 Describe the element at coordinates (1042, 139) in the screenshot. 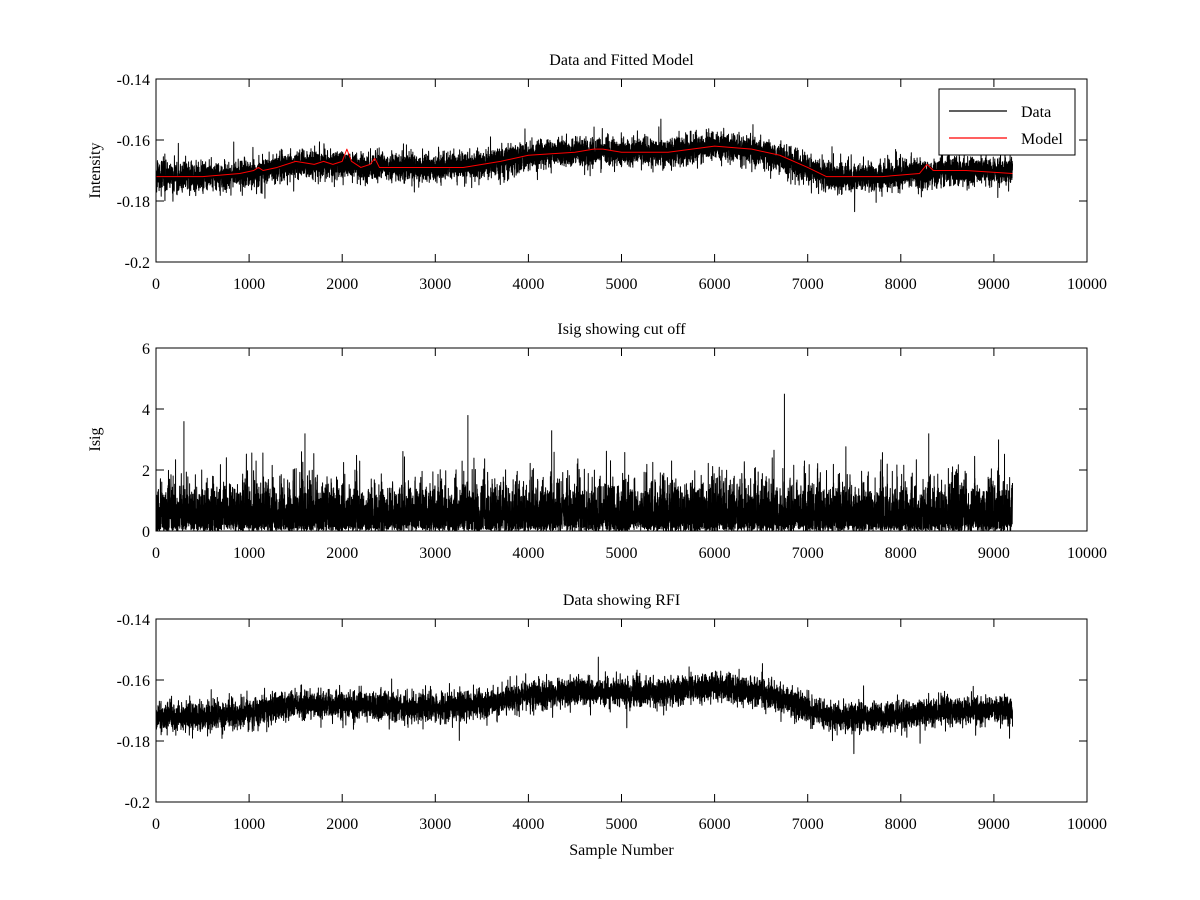

I see `legend-label-model: Model` at that location.